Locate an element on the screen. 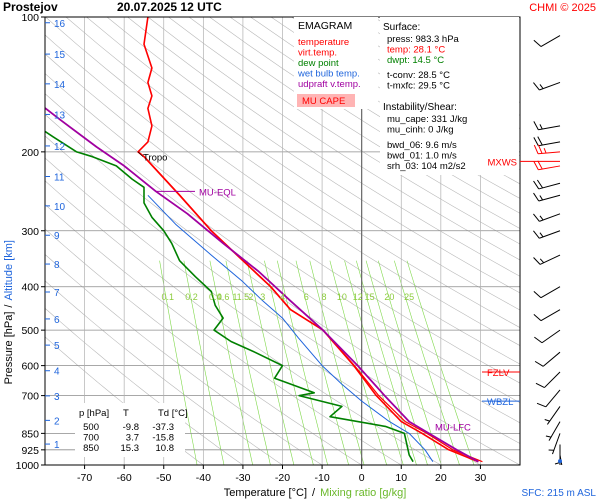 This screenshot has height=500, width=600. table-cell: -9.8 is located at coordinates (131, 427).